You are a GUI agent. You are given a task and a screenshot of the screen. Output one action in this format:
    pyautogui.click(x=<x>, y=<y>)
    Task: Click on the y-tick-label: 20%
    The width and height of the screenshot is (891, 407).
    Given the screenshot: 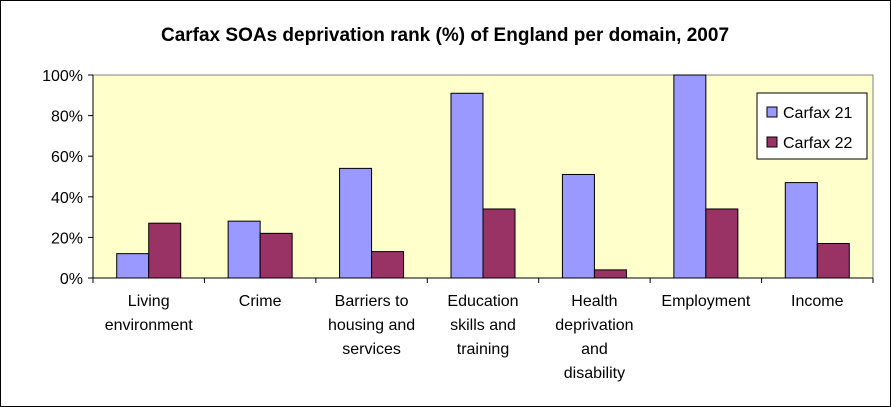 What is the action you would take?
    pyautogui.click(x=67, y=238)
    